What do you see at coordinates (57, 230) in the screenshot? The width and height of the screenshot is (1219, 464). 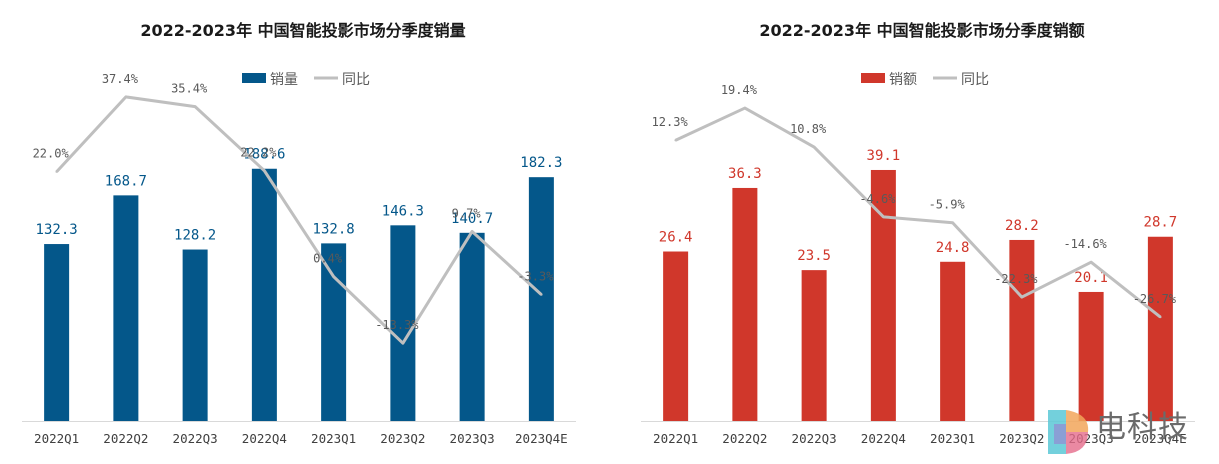 I see `bar-value-label: 132.3` at bounding box center [57, 230].